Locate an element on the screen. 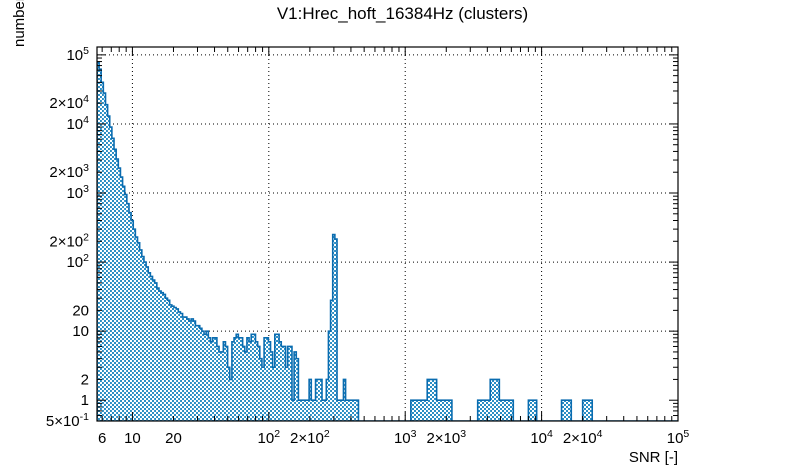  y-tick-label: 2×10³ is located at coordinates (69, 171).